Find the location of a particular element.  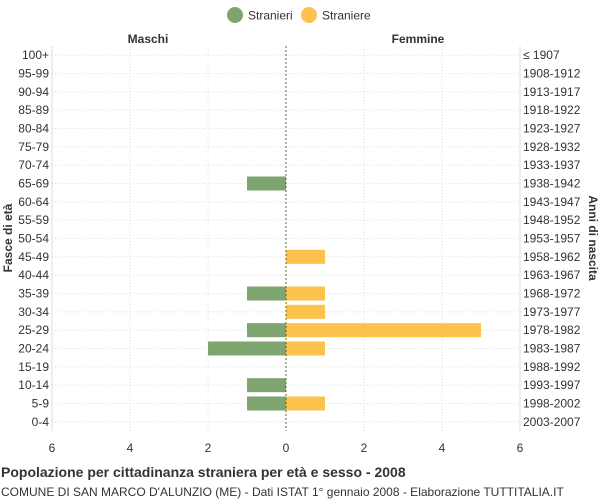

birth-year-label: 1978-1982 is located at coordinates (552, 330).